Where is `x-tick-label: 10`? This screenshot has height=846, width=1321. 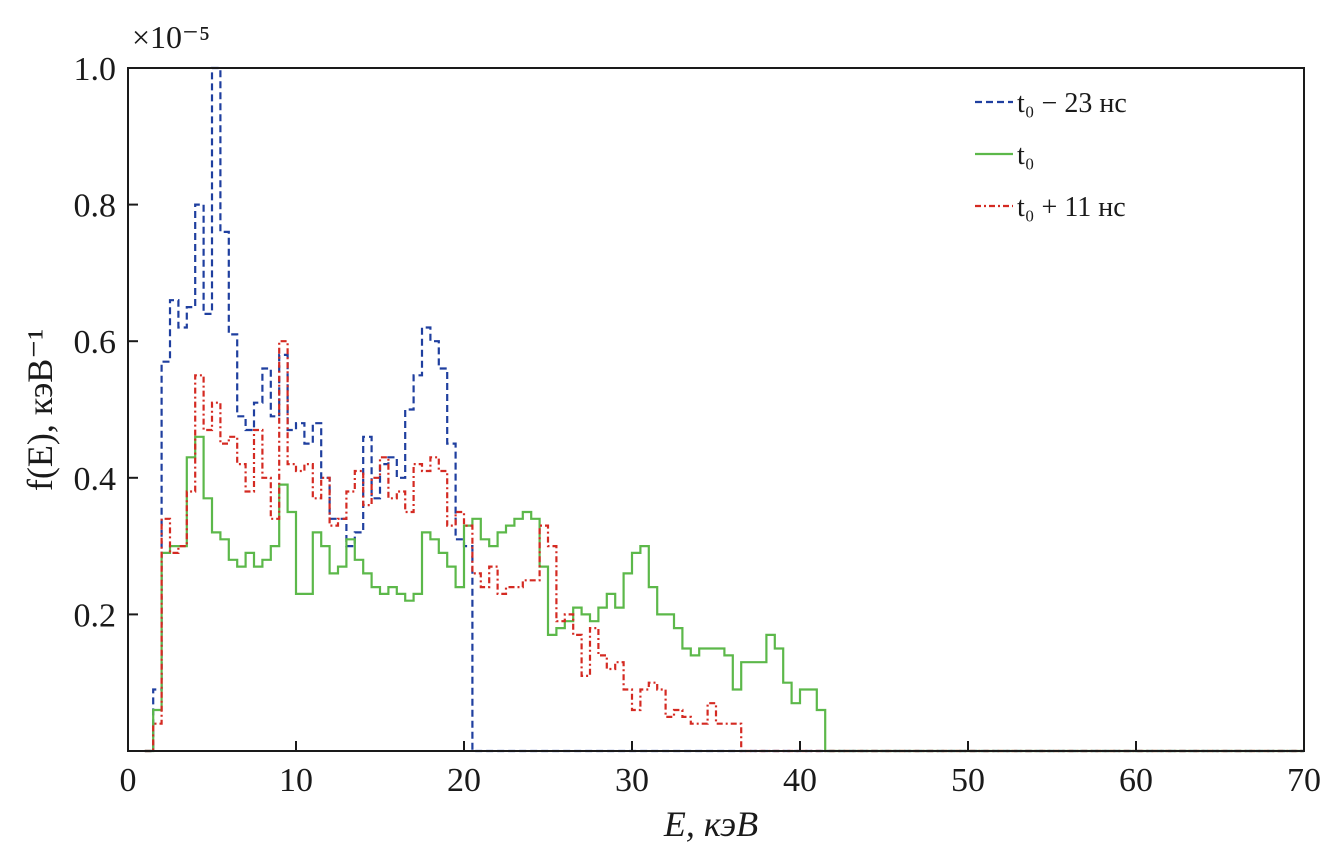
x-tick-label: 10 is located at coordinates (296, 780).